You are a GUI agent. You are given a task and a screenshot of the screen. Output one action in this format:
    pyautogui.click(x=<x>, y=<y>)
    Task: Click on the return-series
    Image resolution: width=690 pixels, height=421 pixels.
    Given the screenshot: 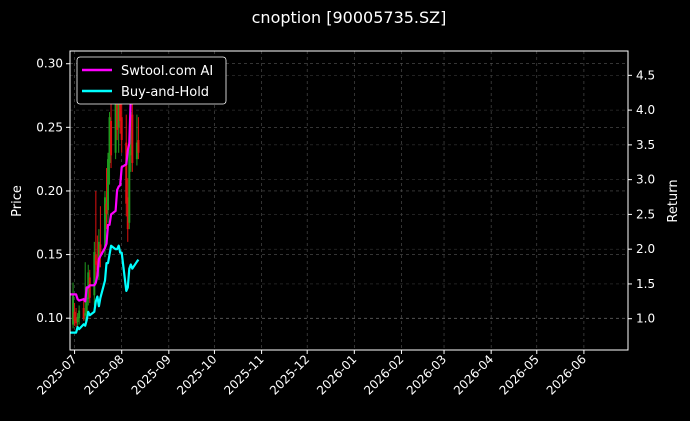 What is the action you would take?
    pyautogui.click(x=105, y=202)
    